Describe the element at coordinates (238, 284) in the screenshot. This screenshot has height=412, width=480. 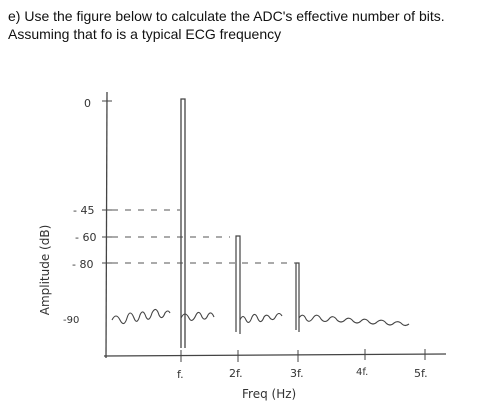
I see `spectral-line-2f0` at that location.